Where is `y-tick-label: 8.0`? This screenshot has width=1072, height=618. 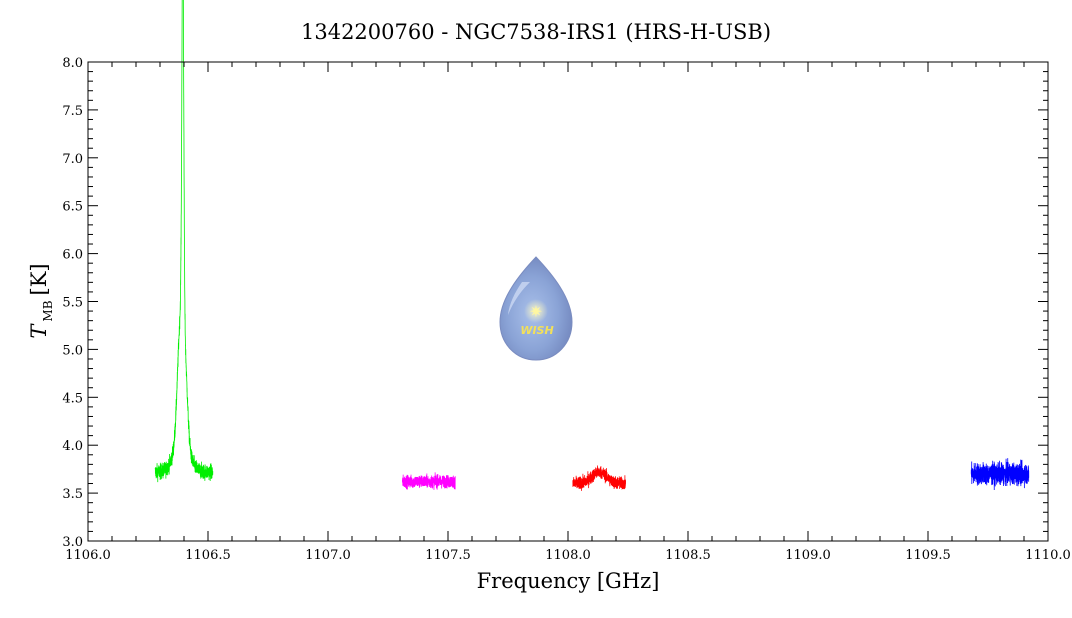
y-tick-label: 8.0 is located at coordinates (72, 63).